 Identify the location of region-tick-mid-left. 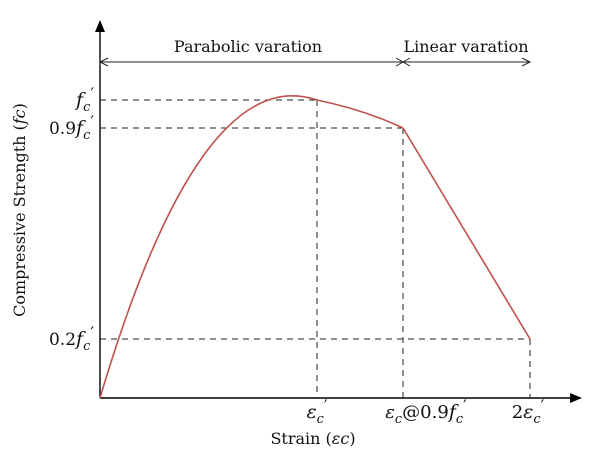
(406, 62).